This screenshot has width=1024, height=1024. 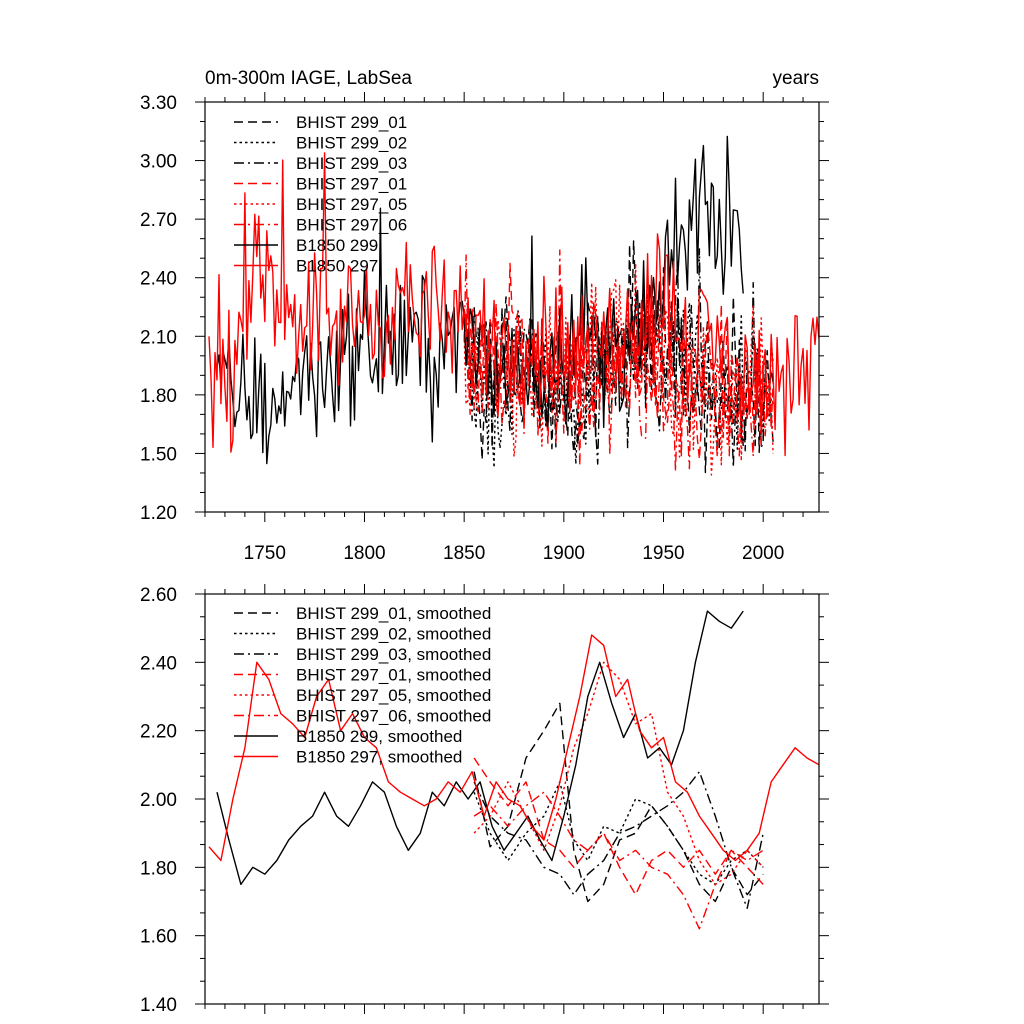 What do you see at coordinates (379, 757) in the screenshot?
I see `bottom-legend-label-b1850-297-smoothed: B1850 297, smoothed` at bounding box center [379, 757].